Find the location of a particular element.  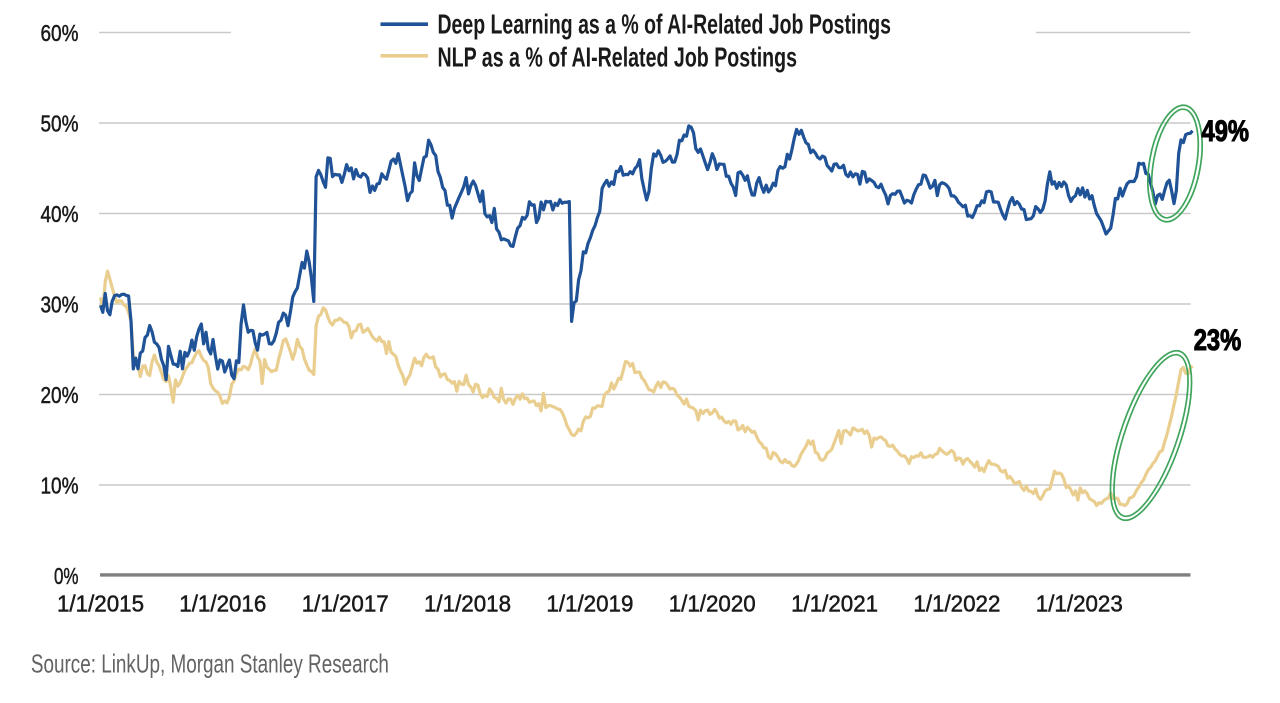

svg-text: 49% is located at coordinates (1226, 131).